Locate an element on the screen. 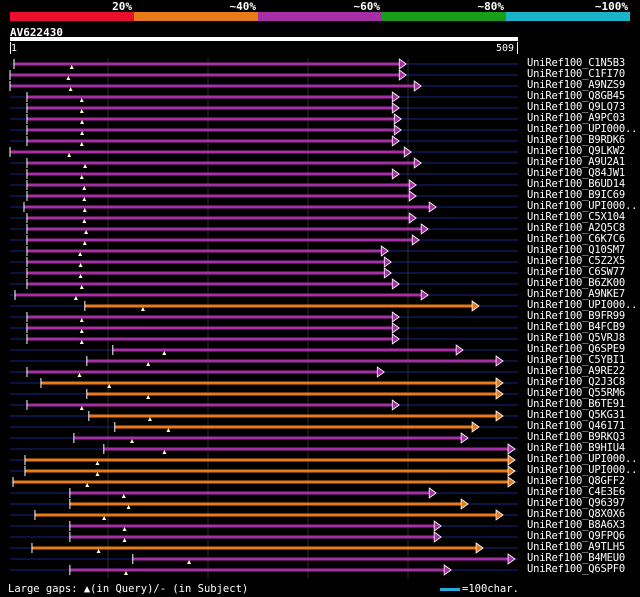 The image size is (640, 597). hit-label: UniRef100_Q2J3C8 is located at coordinates (576, 382).